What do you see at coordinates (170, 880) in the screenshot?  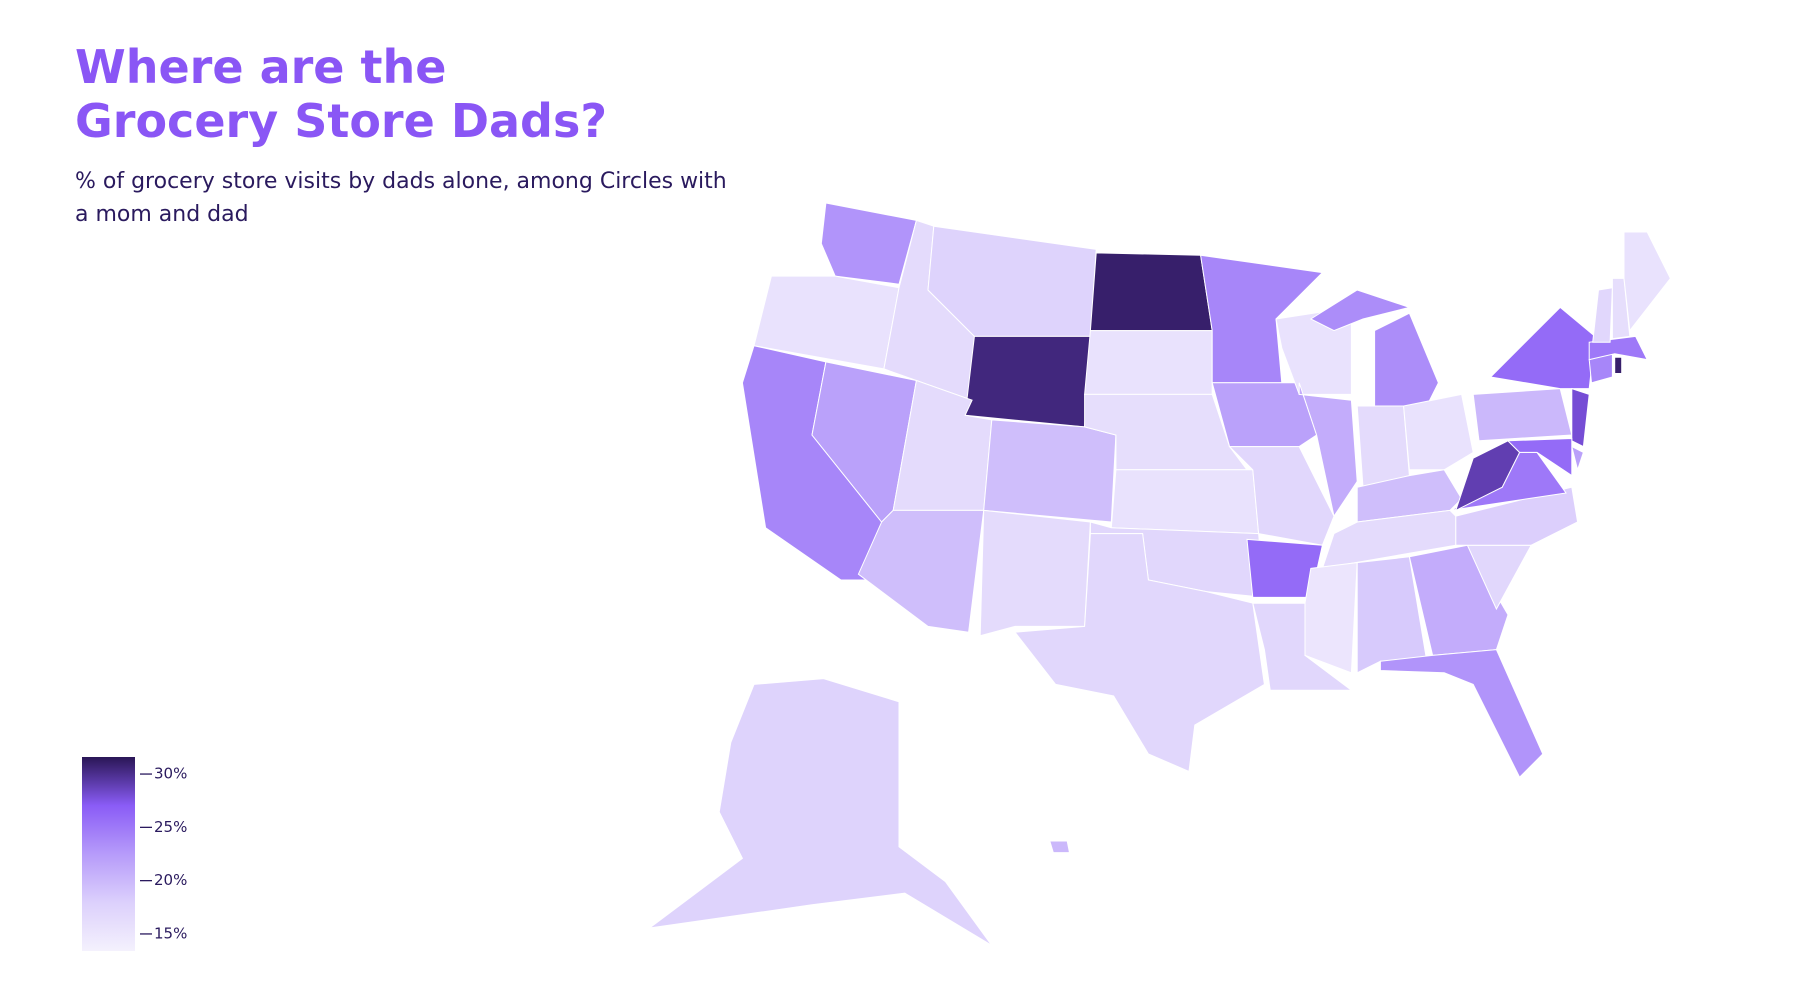 I see `colorbar-label: 20%` at bounding box center [170, 880].